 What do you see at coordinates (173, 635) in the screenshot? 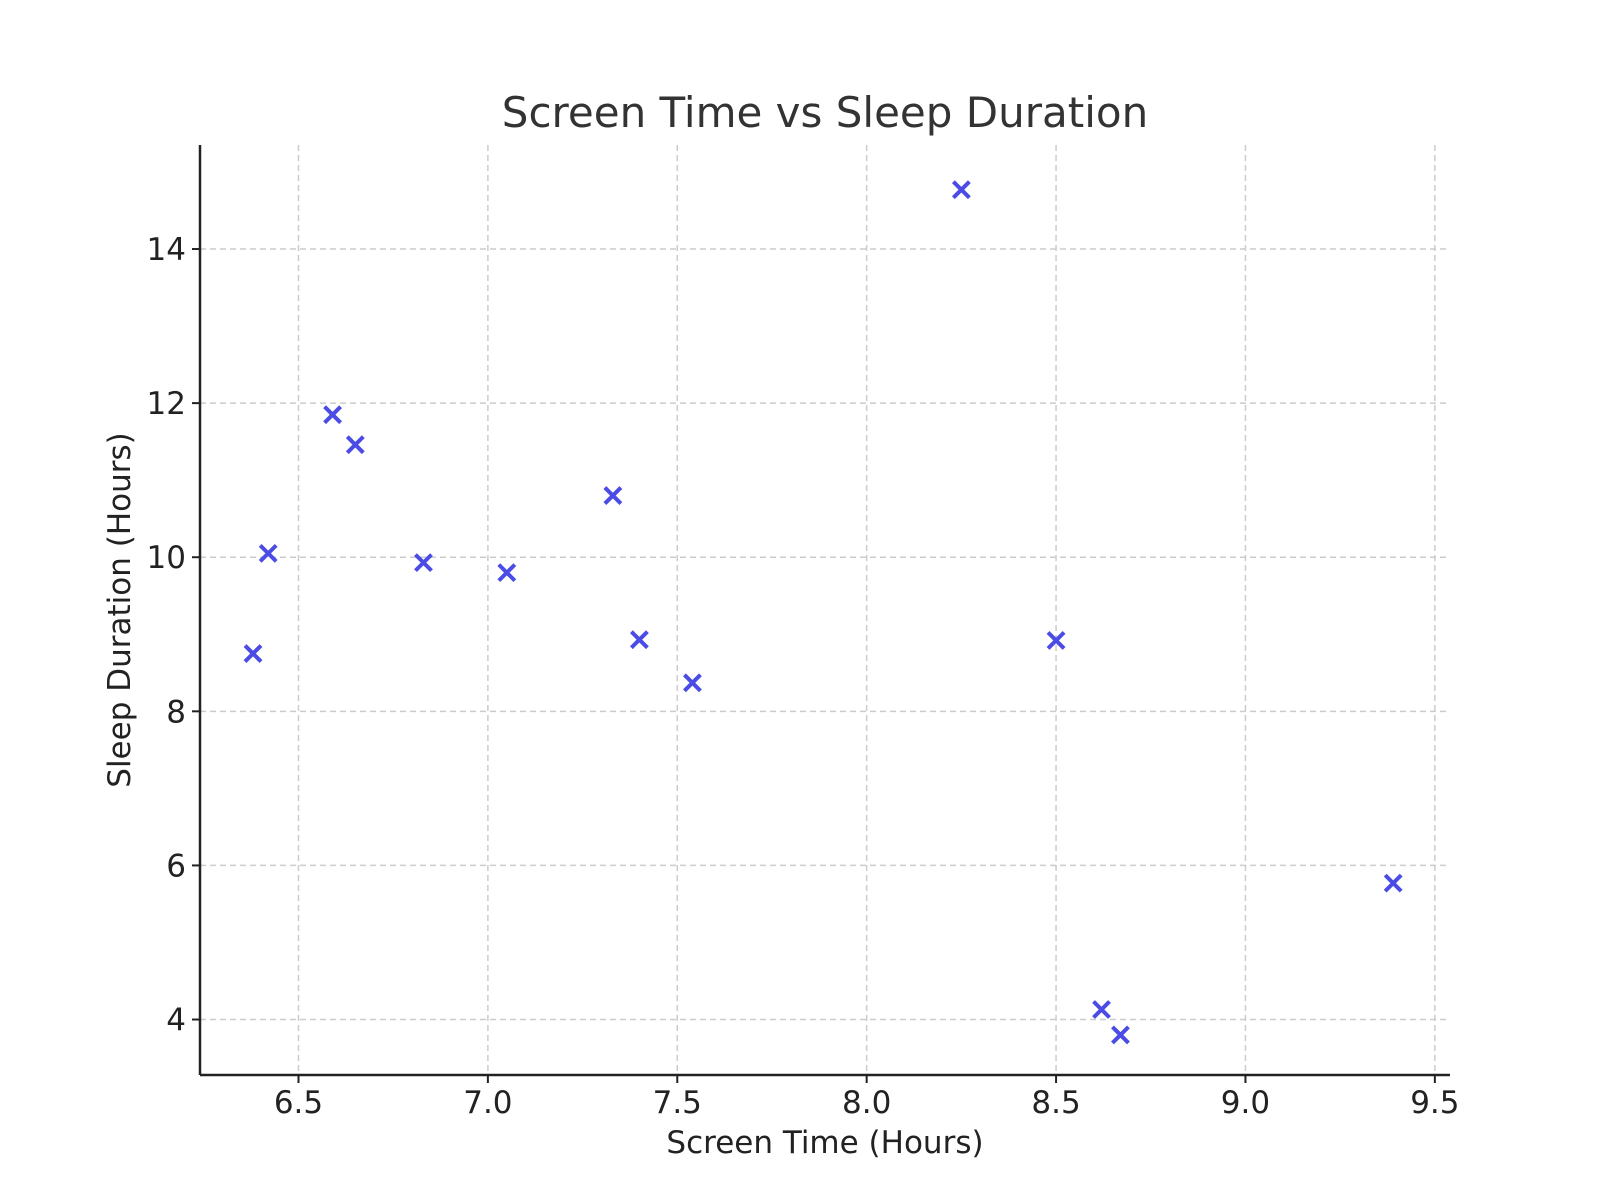
I see `y-ticks: 4 6 8 10 12 14` at bounding box center [173, 635].